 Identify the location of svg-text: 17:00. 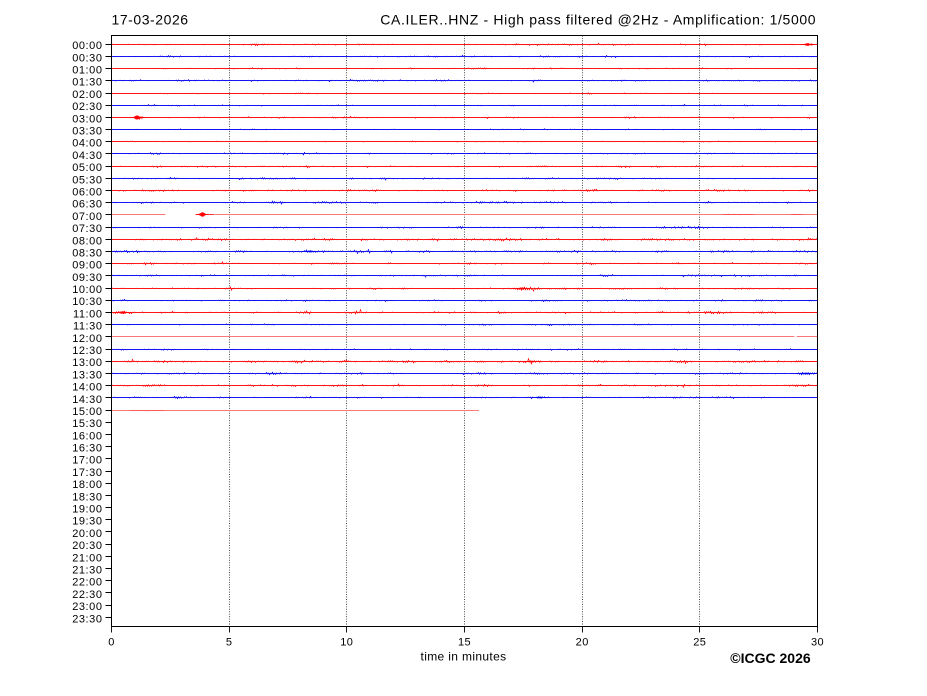
(87, 461).